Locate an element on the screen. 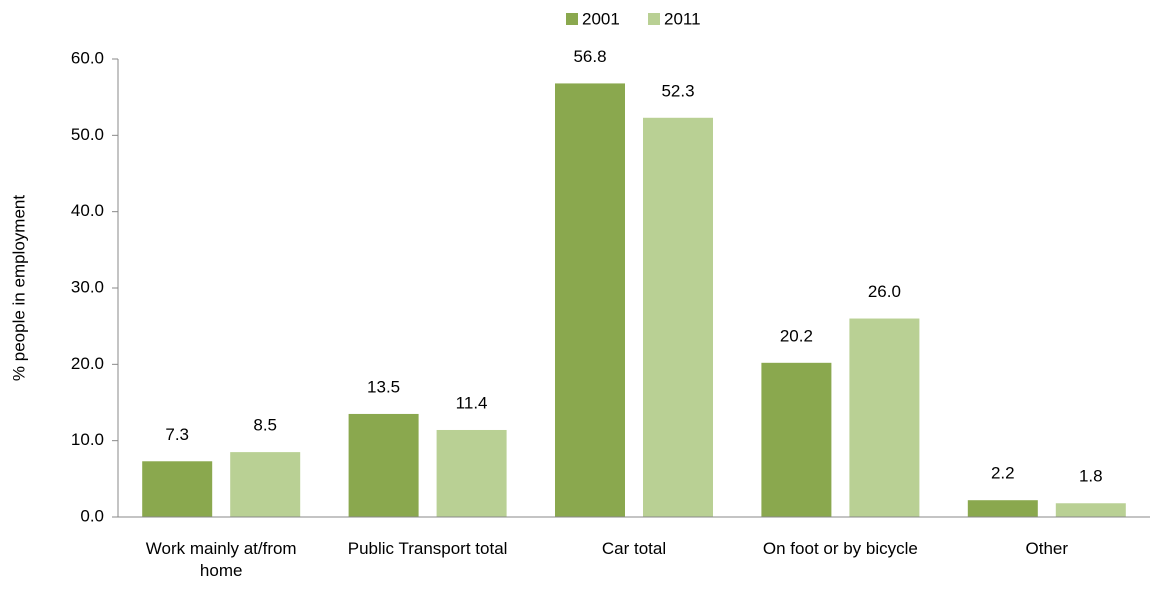  y-axis-label: % people in employment is located at coordinates (18, 288).